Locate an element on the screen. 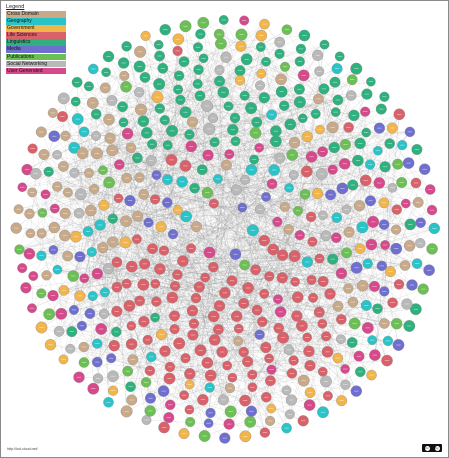  legend-item: Social Networking is located at coordinates (36, 64).